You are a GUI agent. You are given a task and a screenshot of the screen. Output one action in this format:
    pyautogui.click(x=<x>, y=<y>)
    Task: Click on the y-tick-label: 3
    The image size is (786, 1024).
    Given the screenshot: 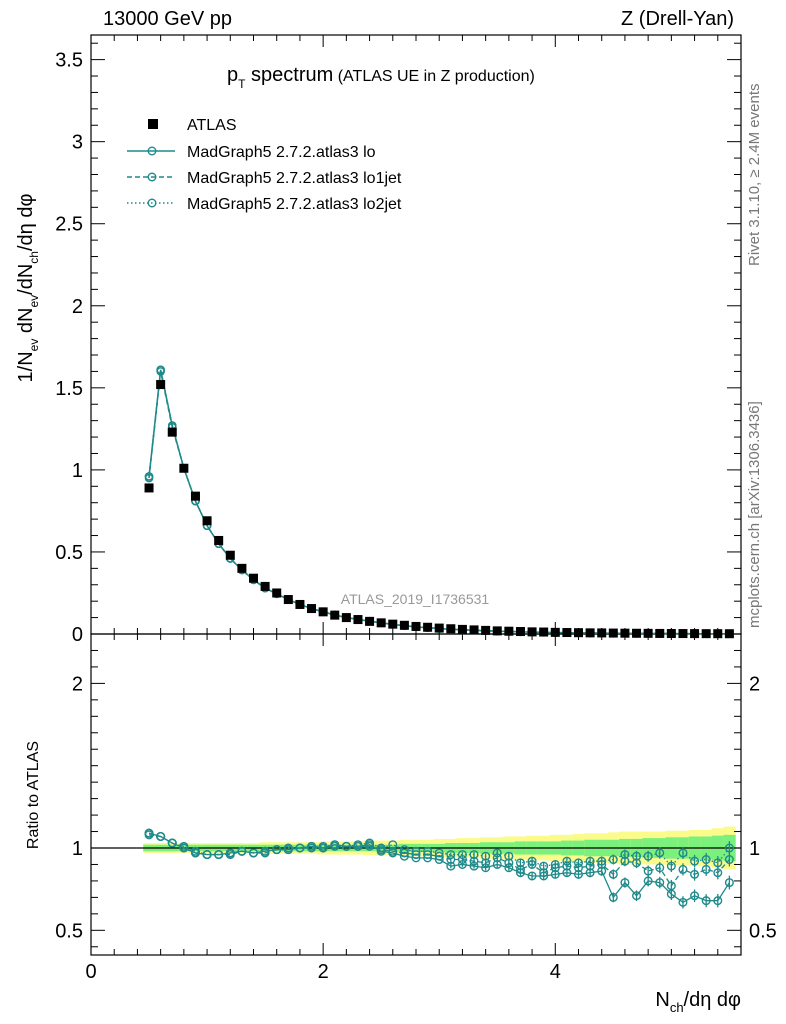 What is the action you would take?
    pyautogui.click(x=77, y=143)
    